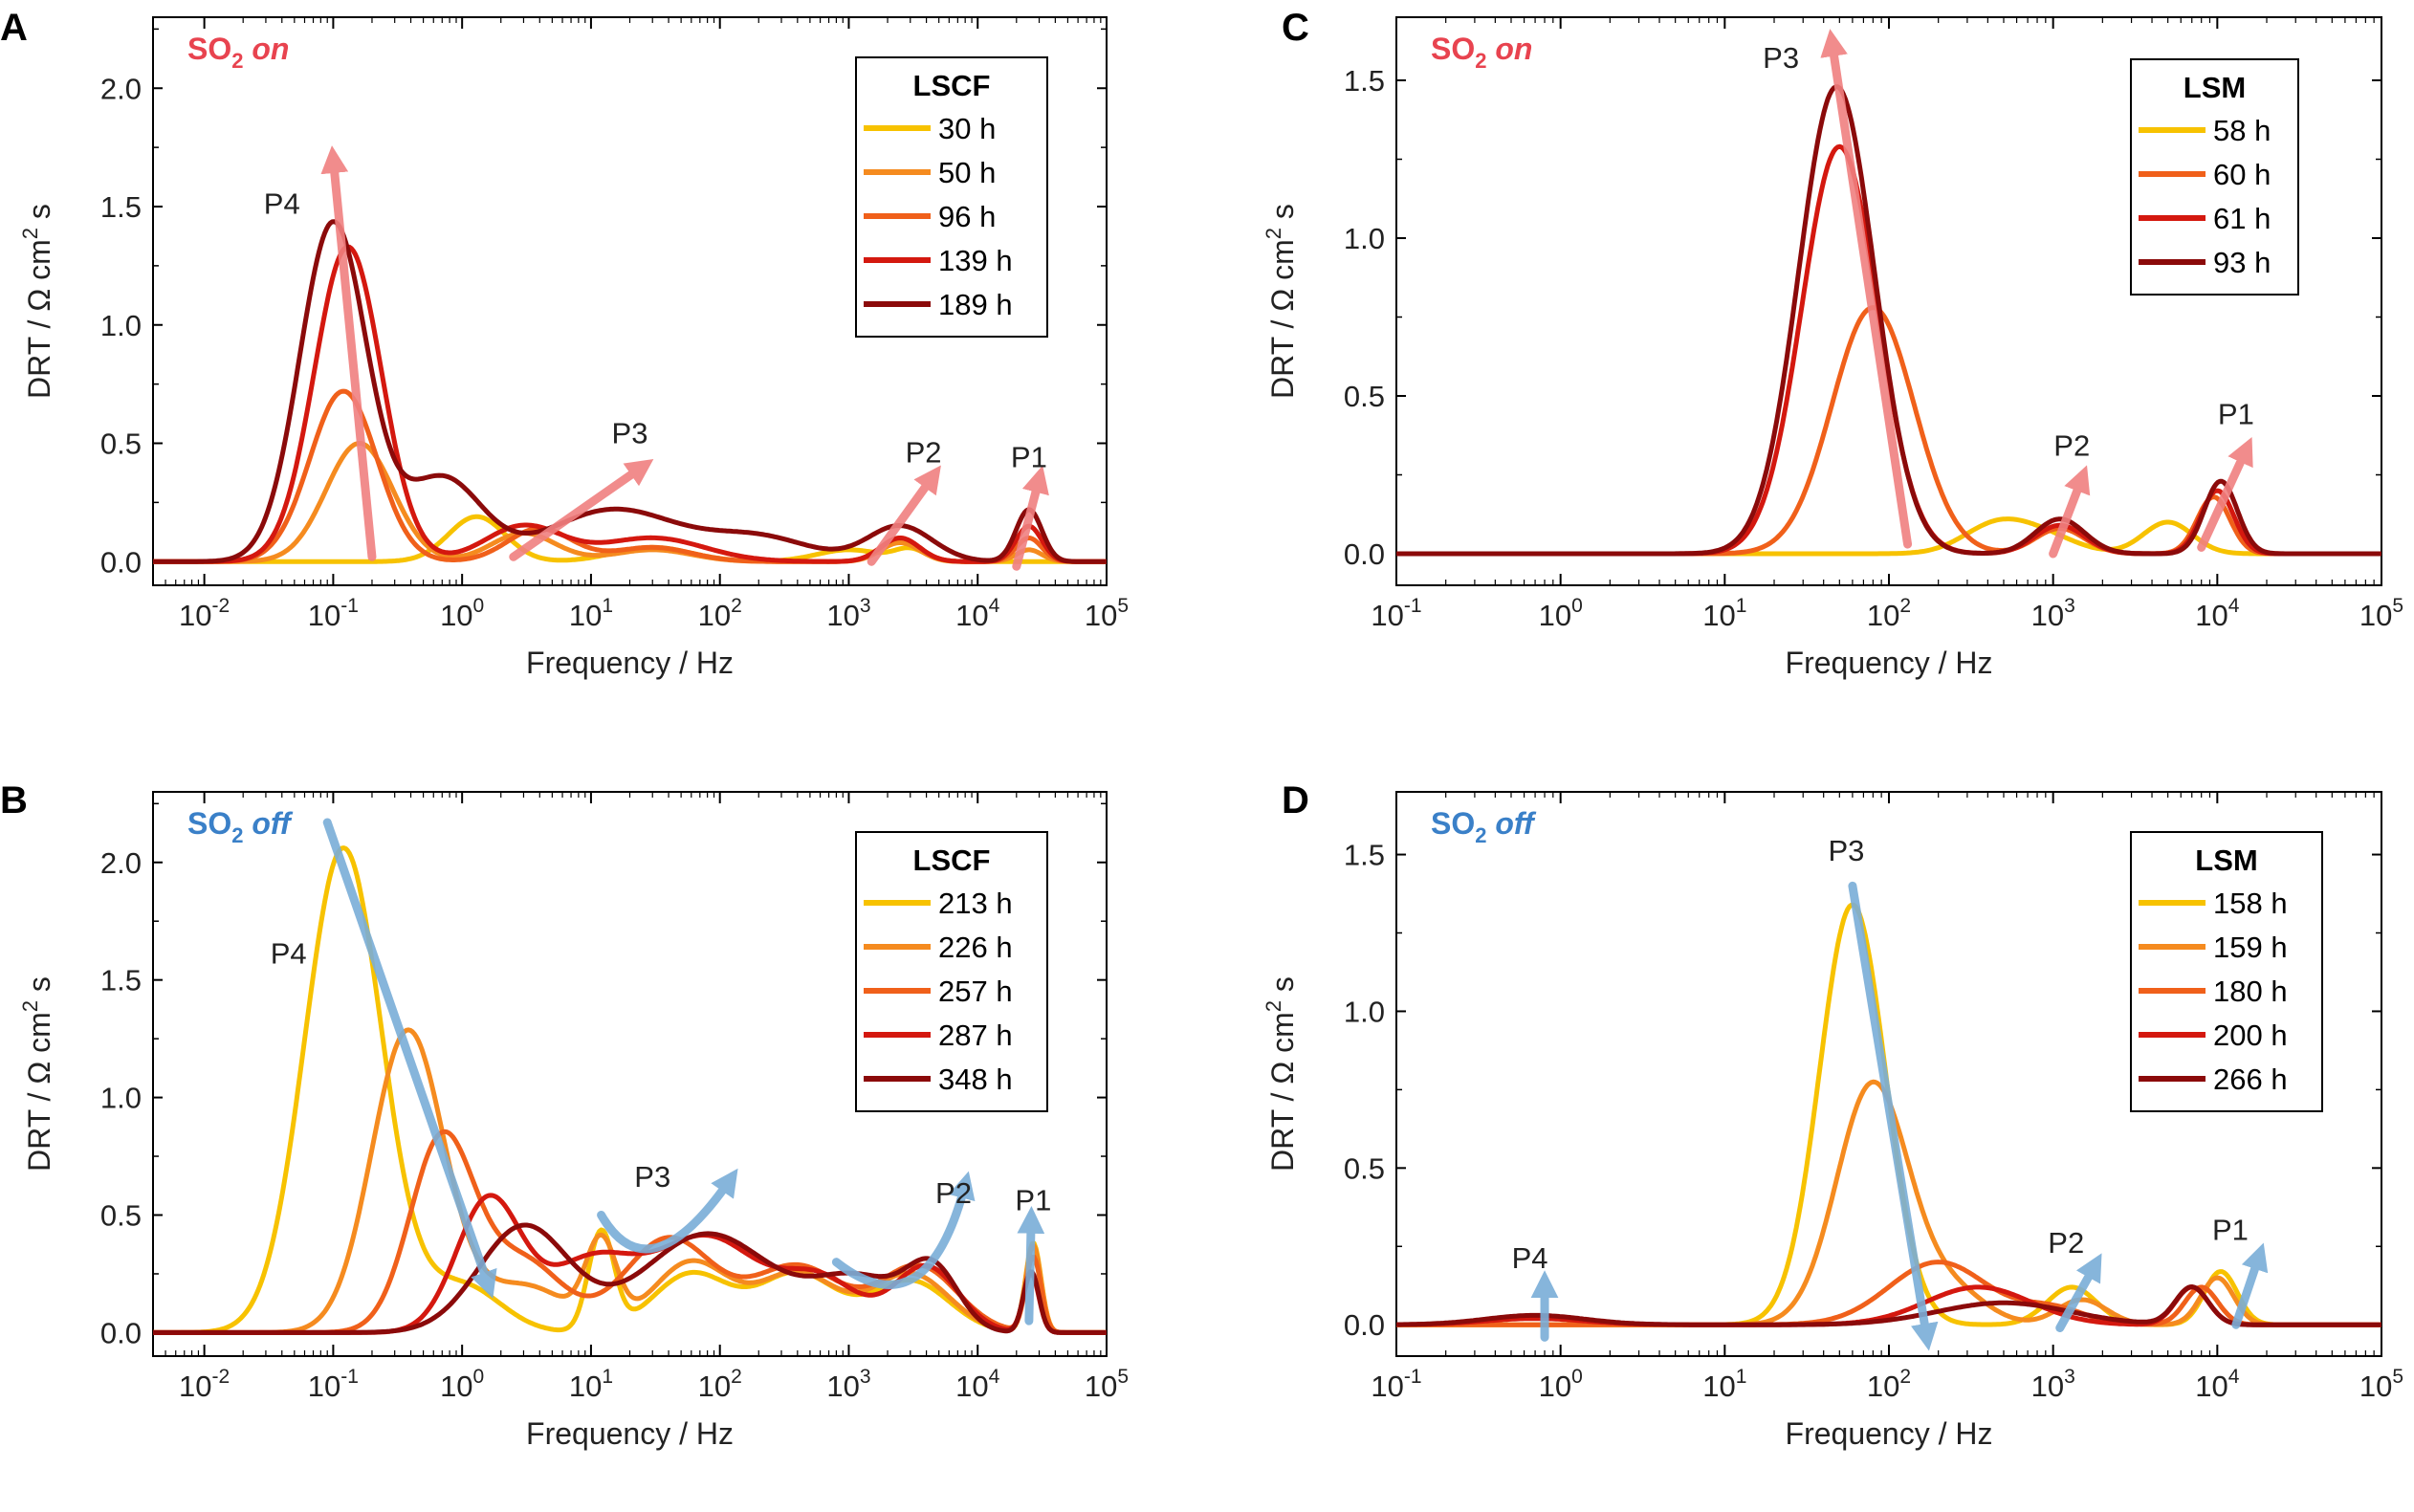 The height and width of the screenshot is (1512, 2414). What do you see at coordinates (268, 823) in the screenshot?
I see `condition-state: off` at bounding box center [268, 823].